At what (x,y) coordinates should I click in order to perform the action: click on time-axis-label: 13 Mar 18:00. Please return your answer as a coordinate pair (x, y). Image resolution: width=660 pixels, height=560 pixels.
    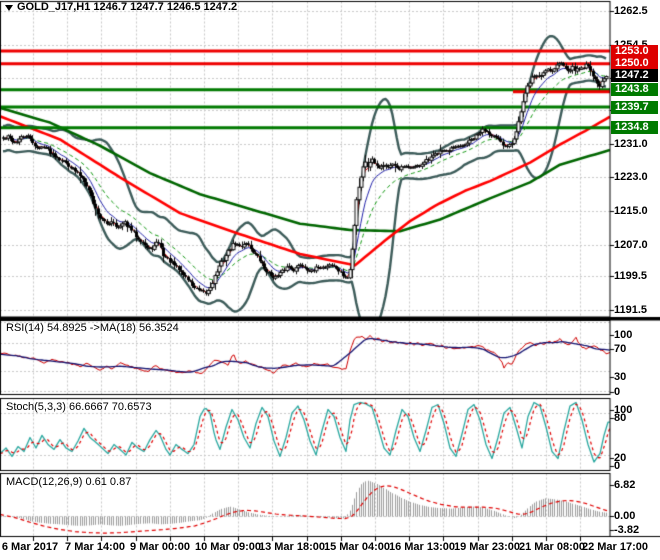
    Looking at the image, I should click on (292, 547).